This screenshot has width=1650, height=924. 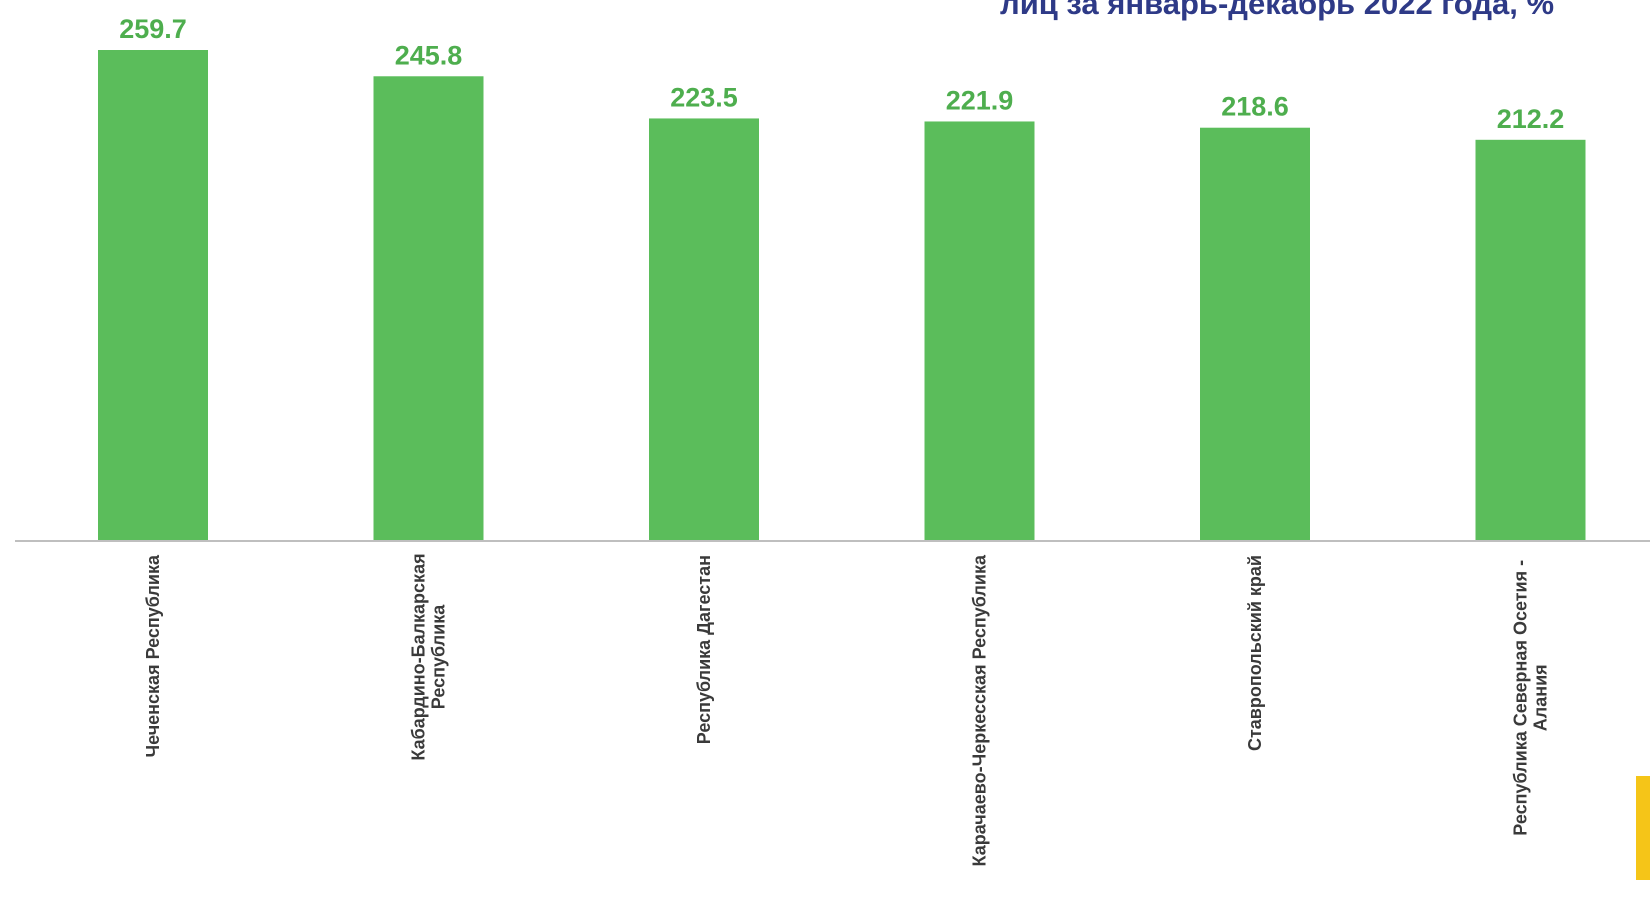 What do you see at coordinates (439, 656) in the screenshot?
I see `category-label-line: Республика` at bounding box center [439, 656].